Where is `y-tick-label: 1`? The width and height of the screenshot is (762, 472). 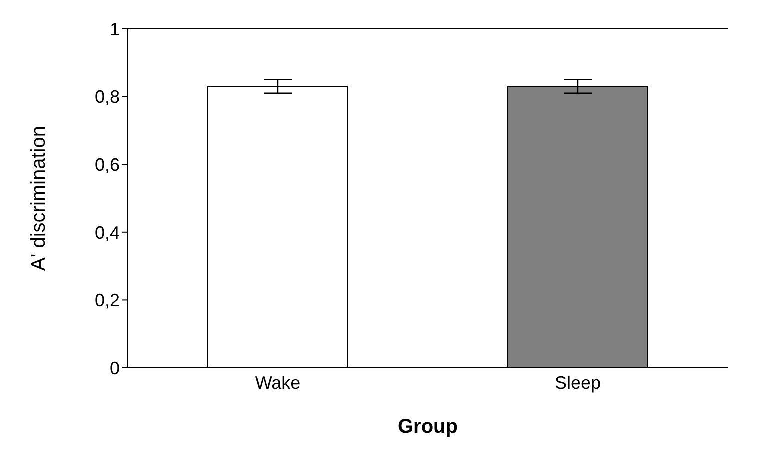 y-tick-label: 1 is located at coordinates (115, 29).